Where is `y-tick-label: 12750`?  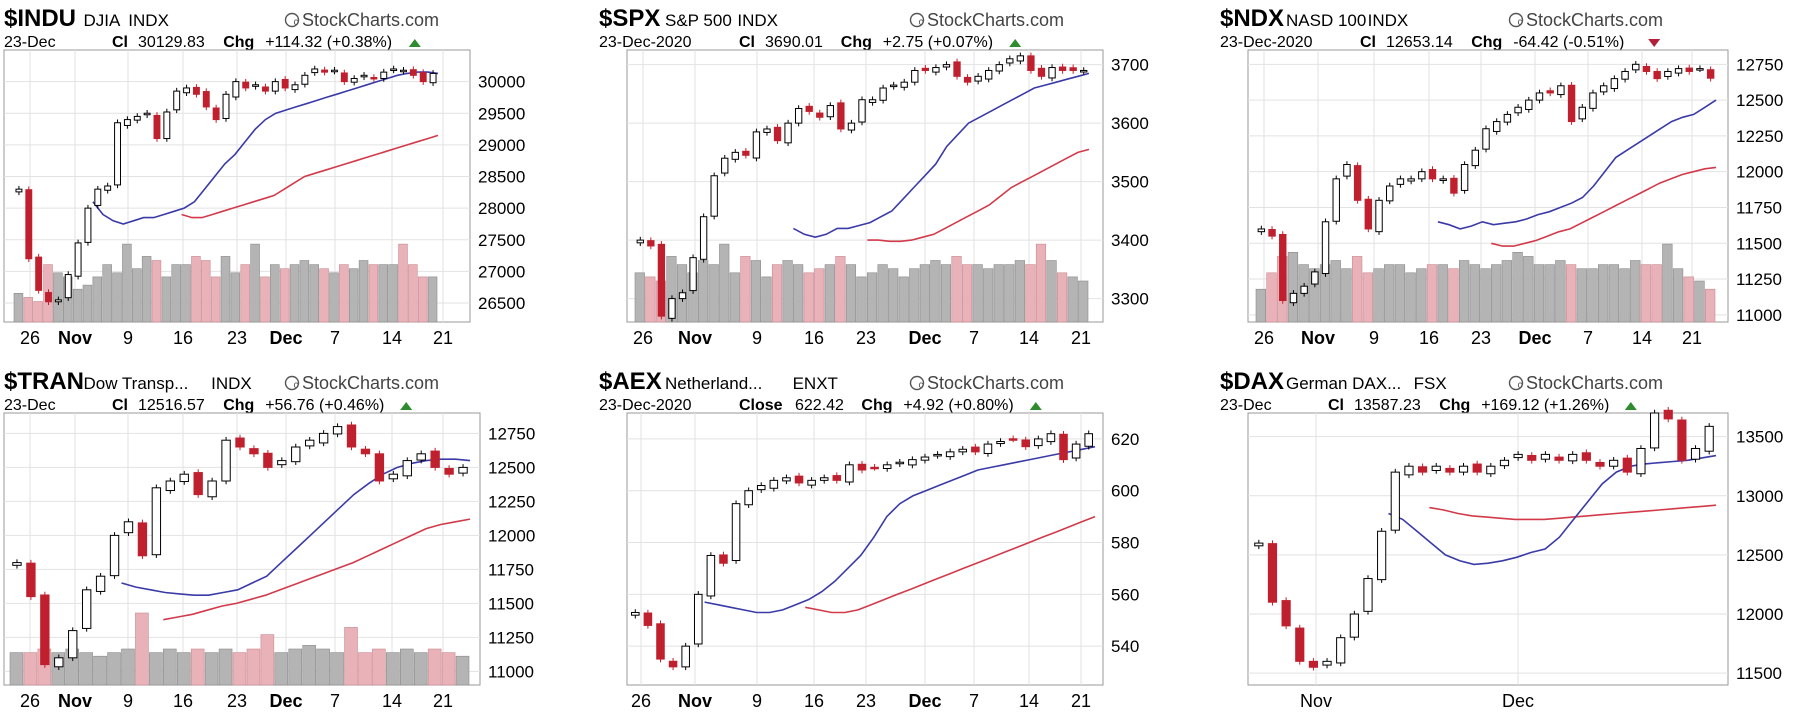
y-tick-label: 12750 is located at coordinates (1759, 64).